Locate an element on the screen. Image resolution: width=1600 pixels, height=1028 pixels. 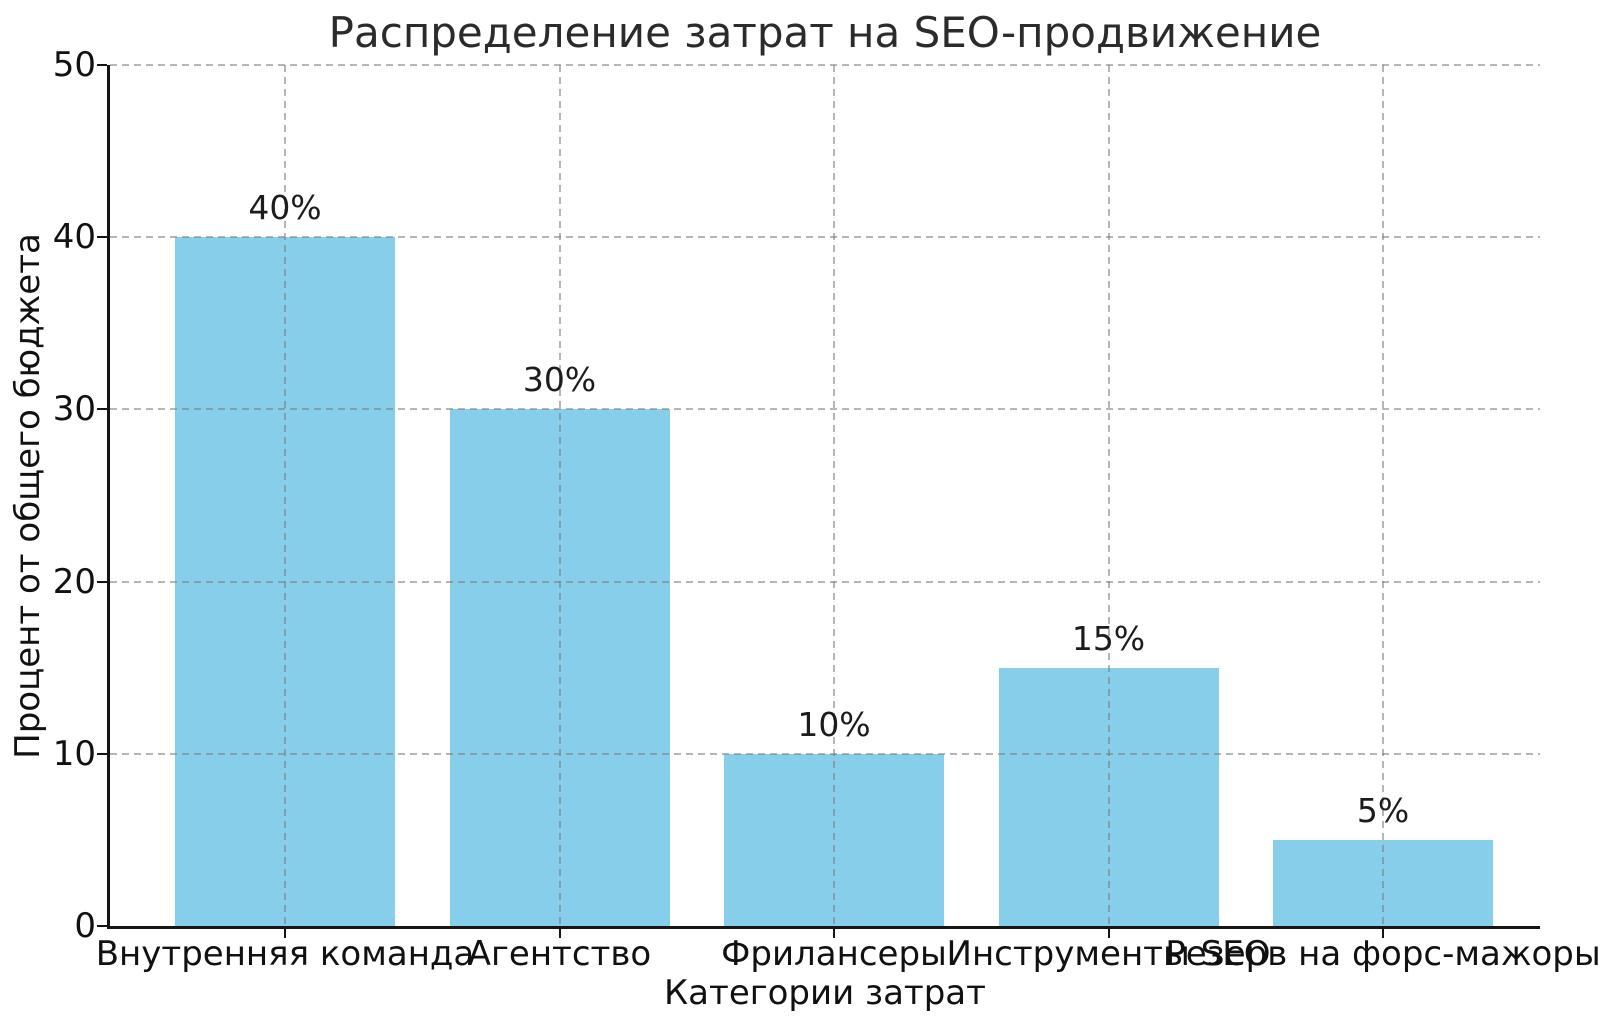
y-tick-label: 40 is located at coordinates (74, 237).